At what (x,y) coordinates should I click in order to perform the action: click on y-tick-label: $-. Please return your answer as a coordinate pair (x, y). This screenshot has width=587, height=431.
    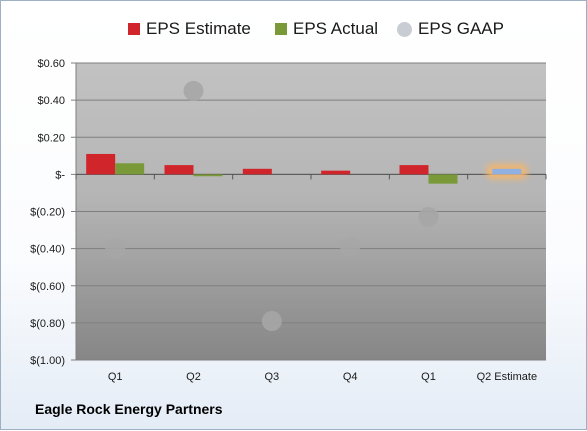
    Looking at the image, I should click on (60, 175).